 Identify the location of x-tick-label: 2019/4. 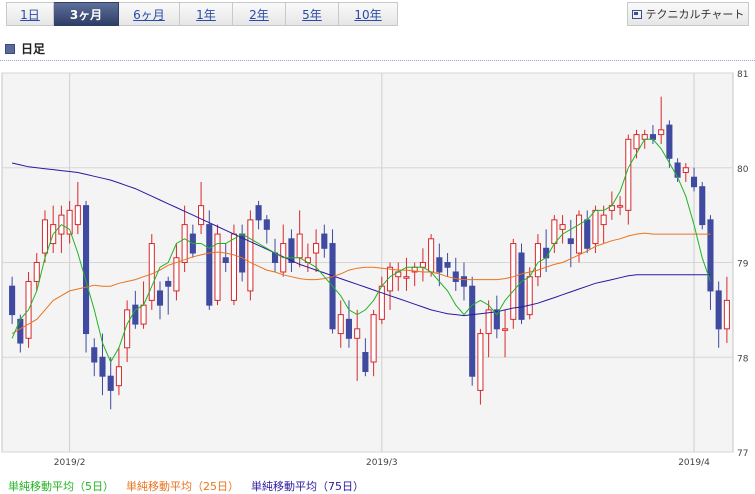
(694, 463).